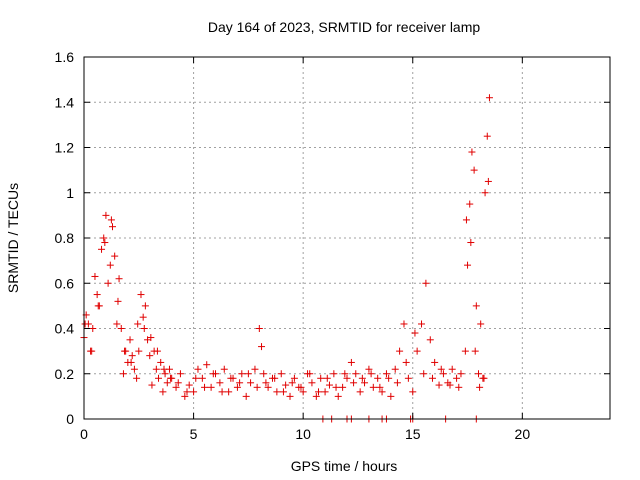  I want to click on x-tick-label: 5, so click(194, 434).